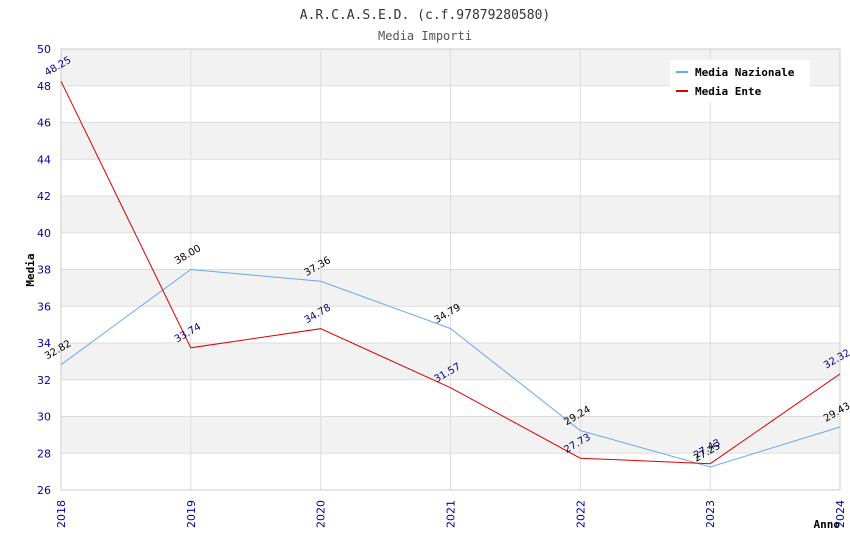 This screenshot has height=550, width=850. What do you see at coordinates (425, 15) in the screenshot?
I see `chart-title: A.R.C.A.S.E.D. (c.f.97879280580)` at bounding box center [425, 15].